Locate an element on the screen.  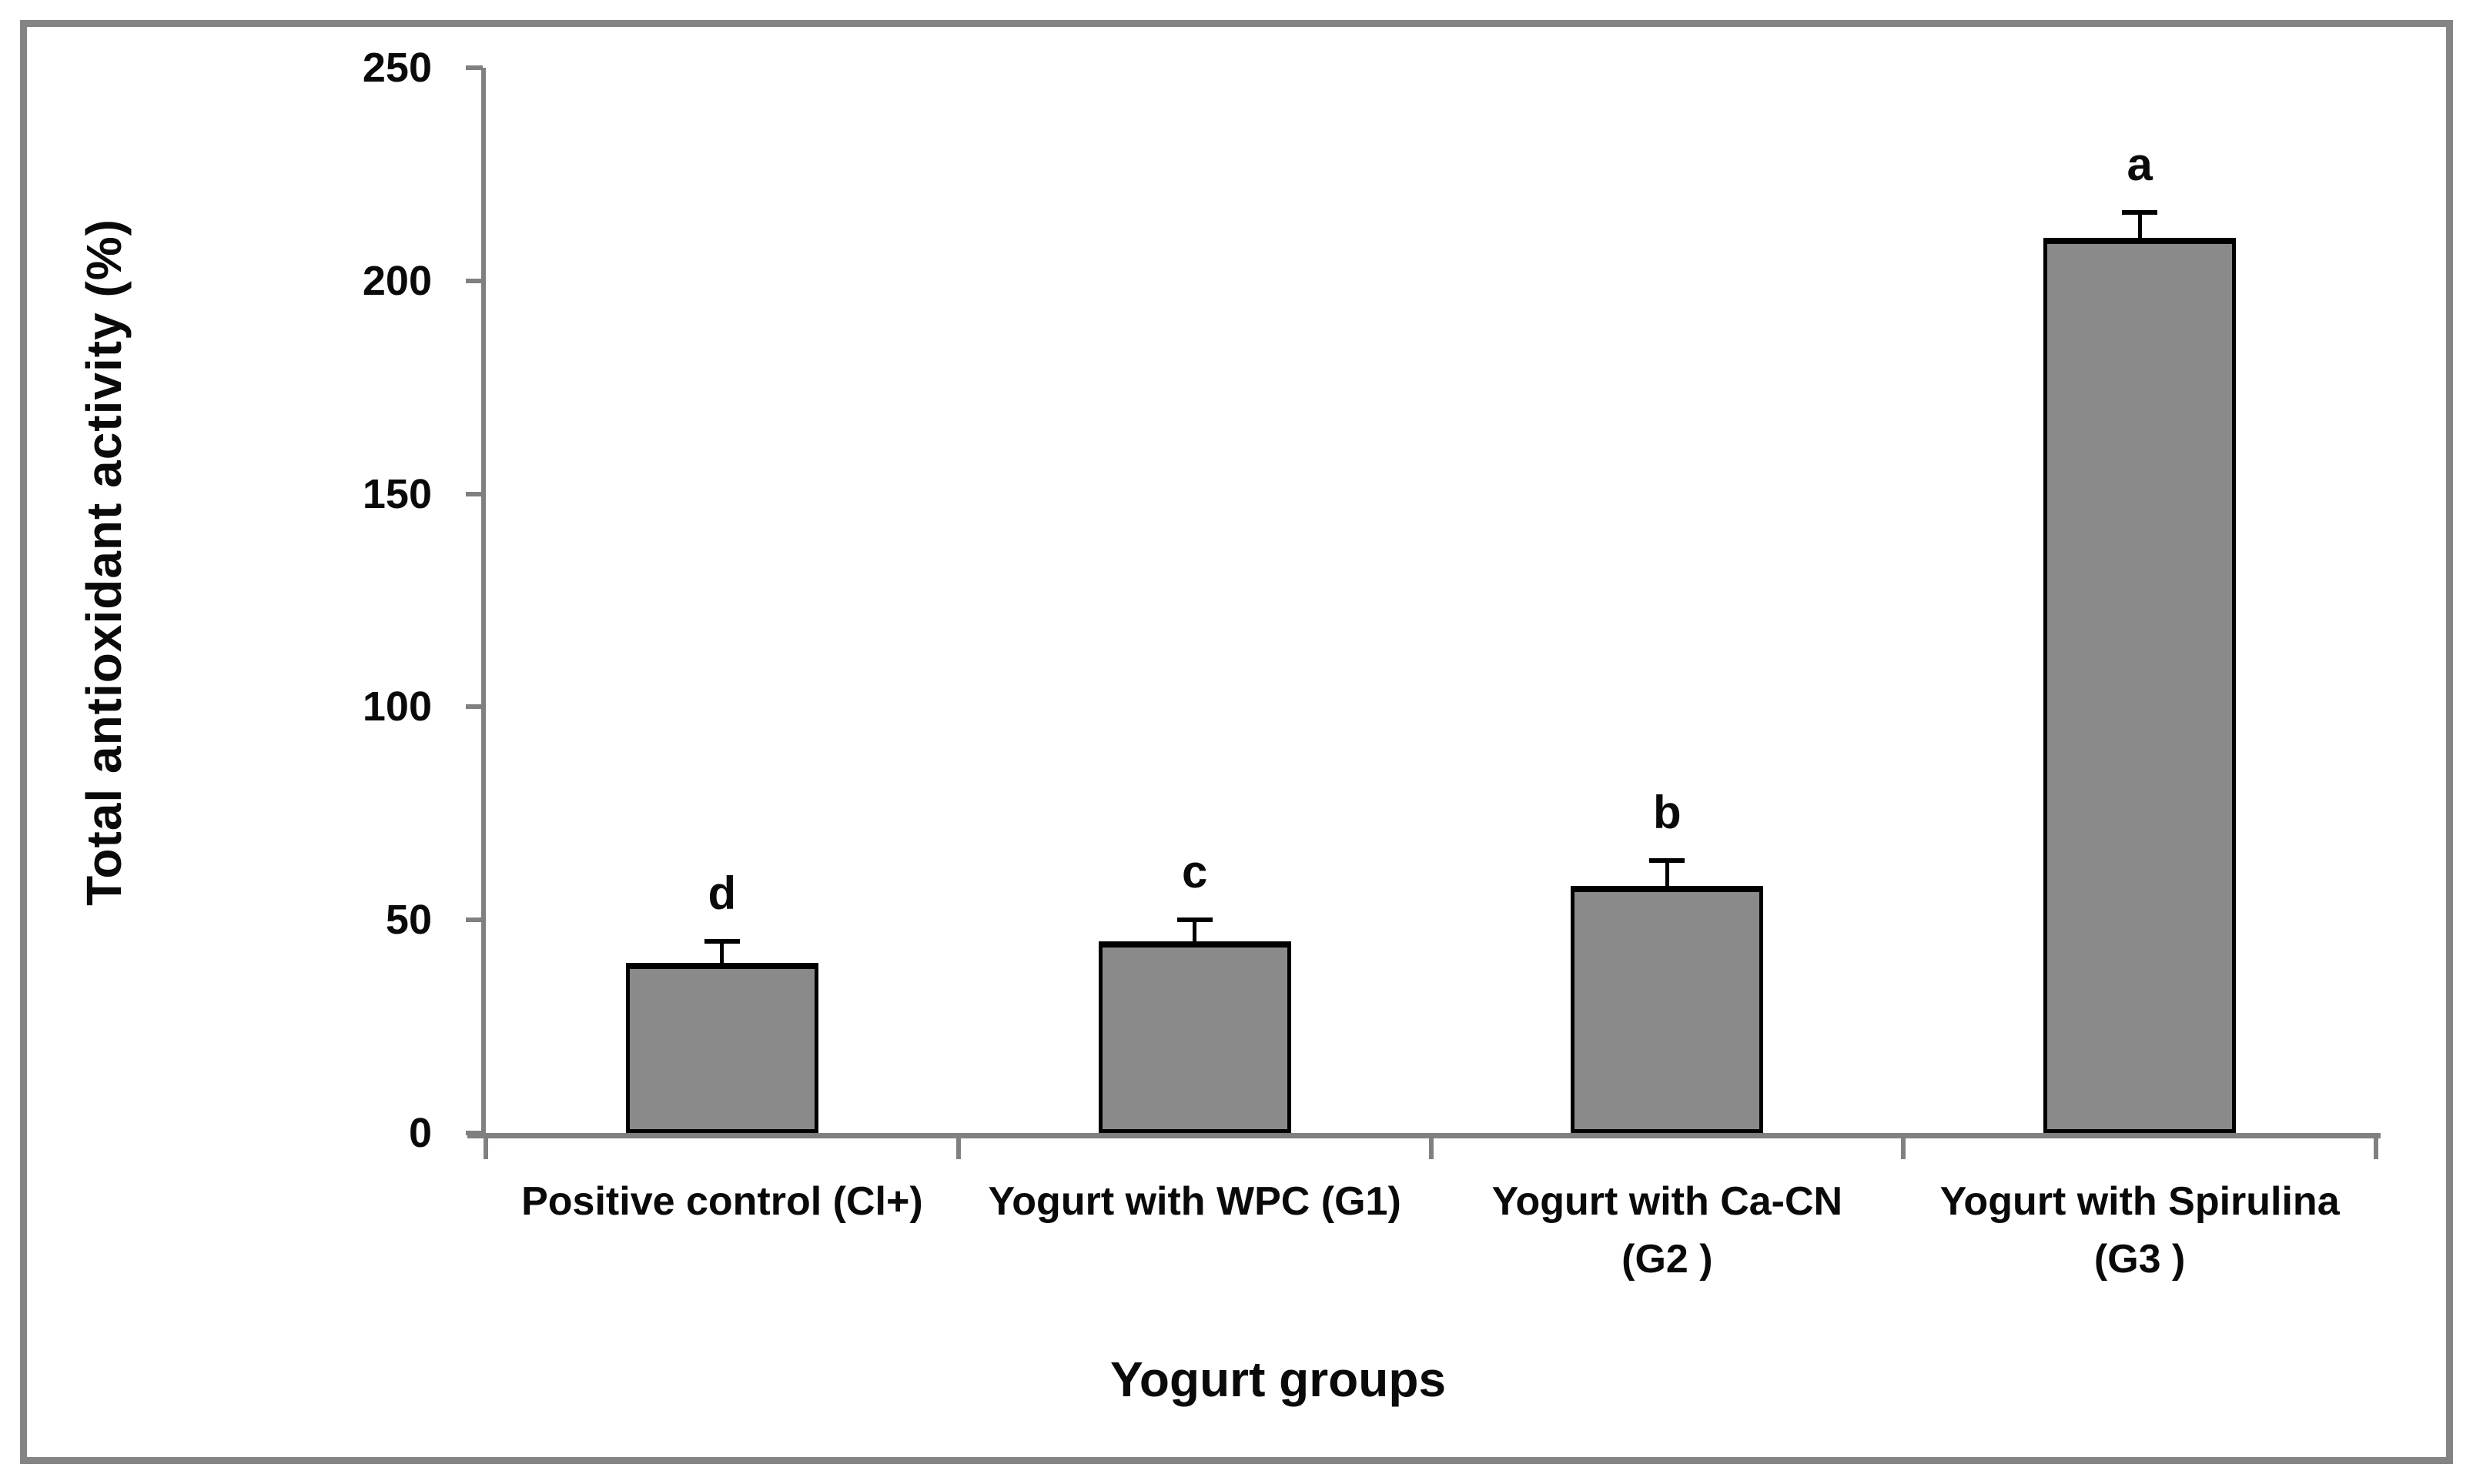
significance-letter: c is located at coordinates (1194, 872).